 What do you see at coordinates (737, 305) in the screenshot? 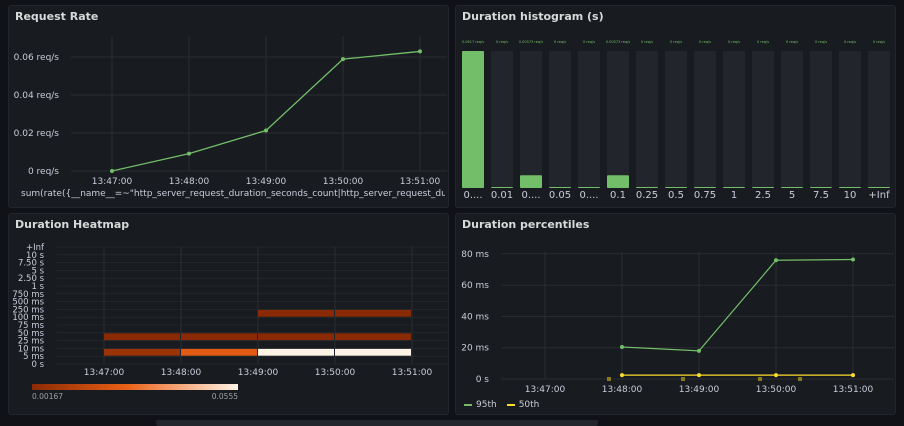
I see `series-line` at bounding box center [737, 305].